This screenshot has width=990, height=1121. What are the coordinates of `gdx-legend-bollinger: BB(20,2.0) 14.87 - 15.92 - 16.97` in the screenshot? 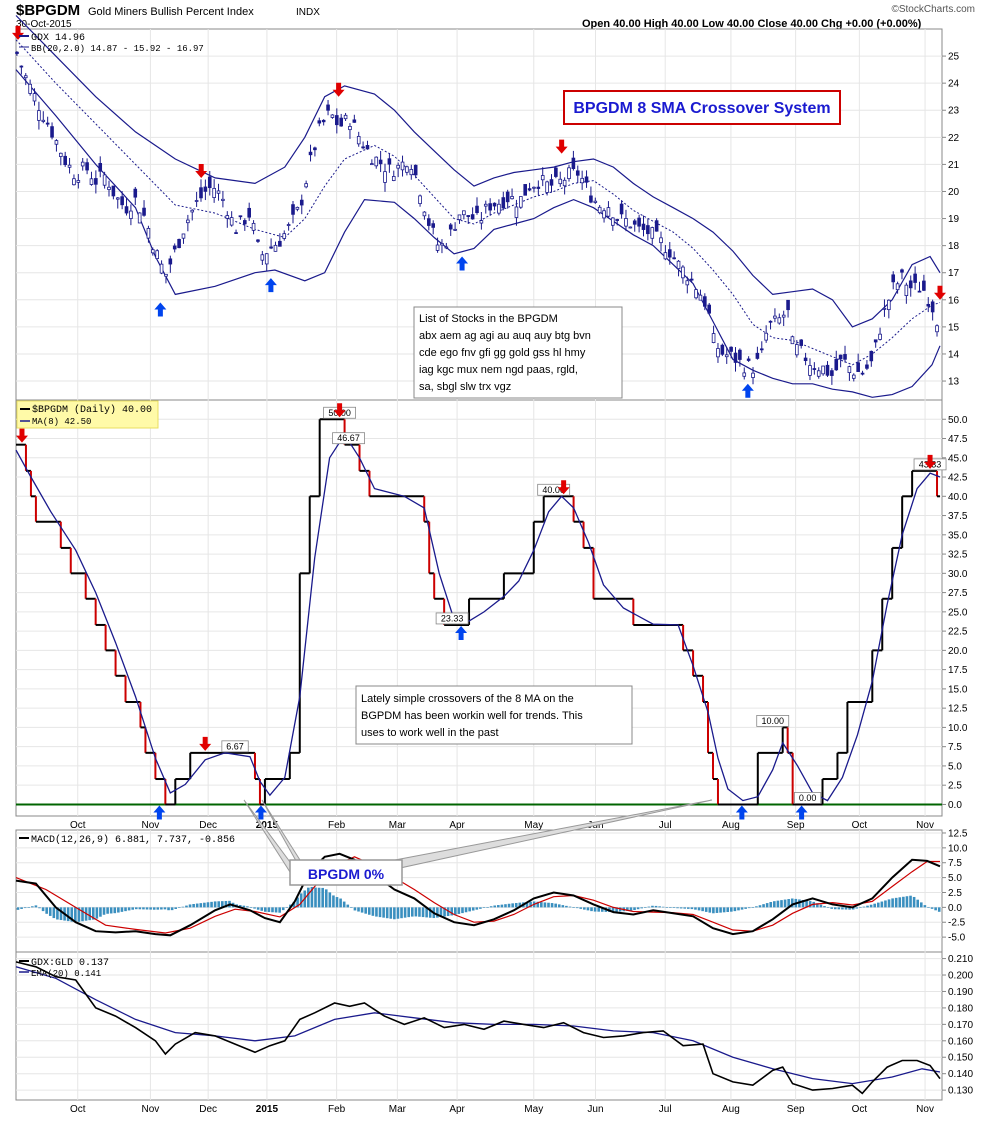 It's located at (117, 49).